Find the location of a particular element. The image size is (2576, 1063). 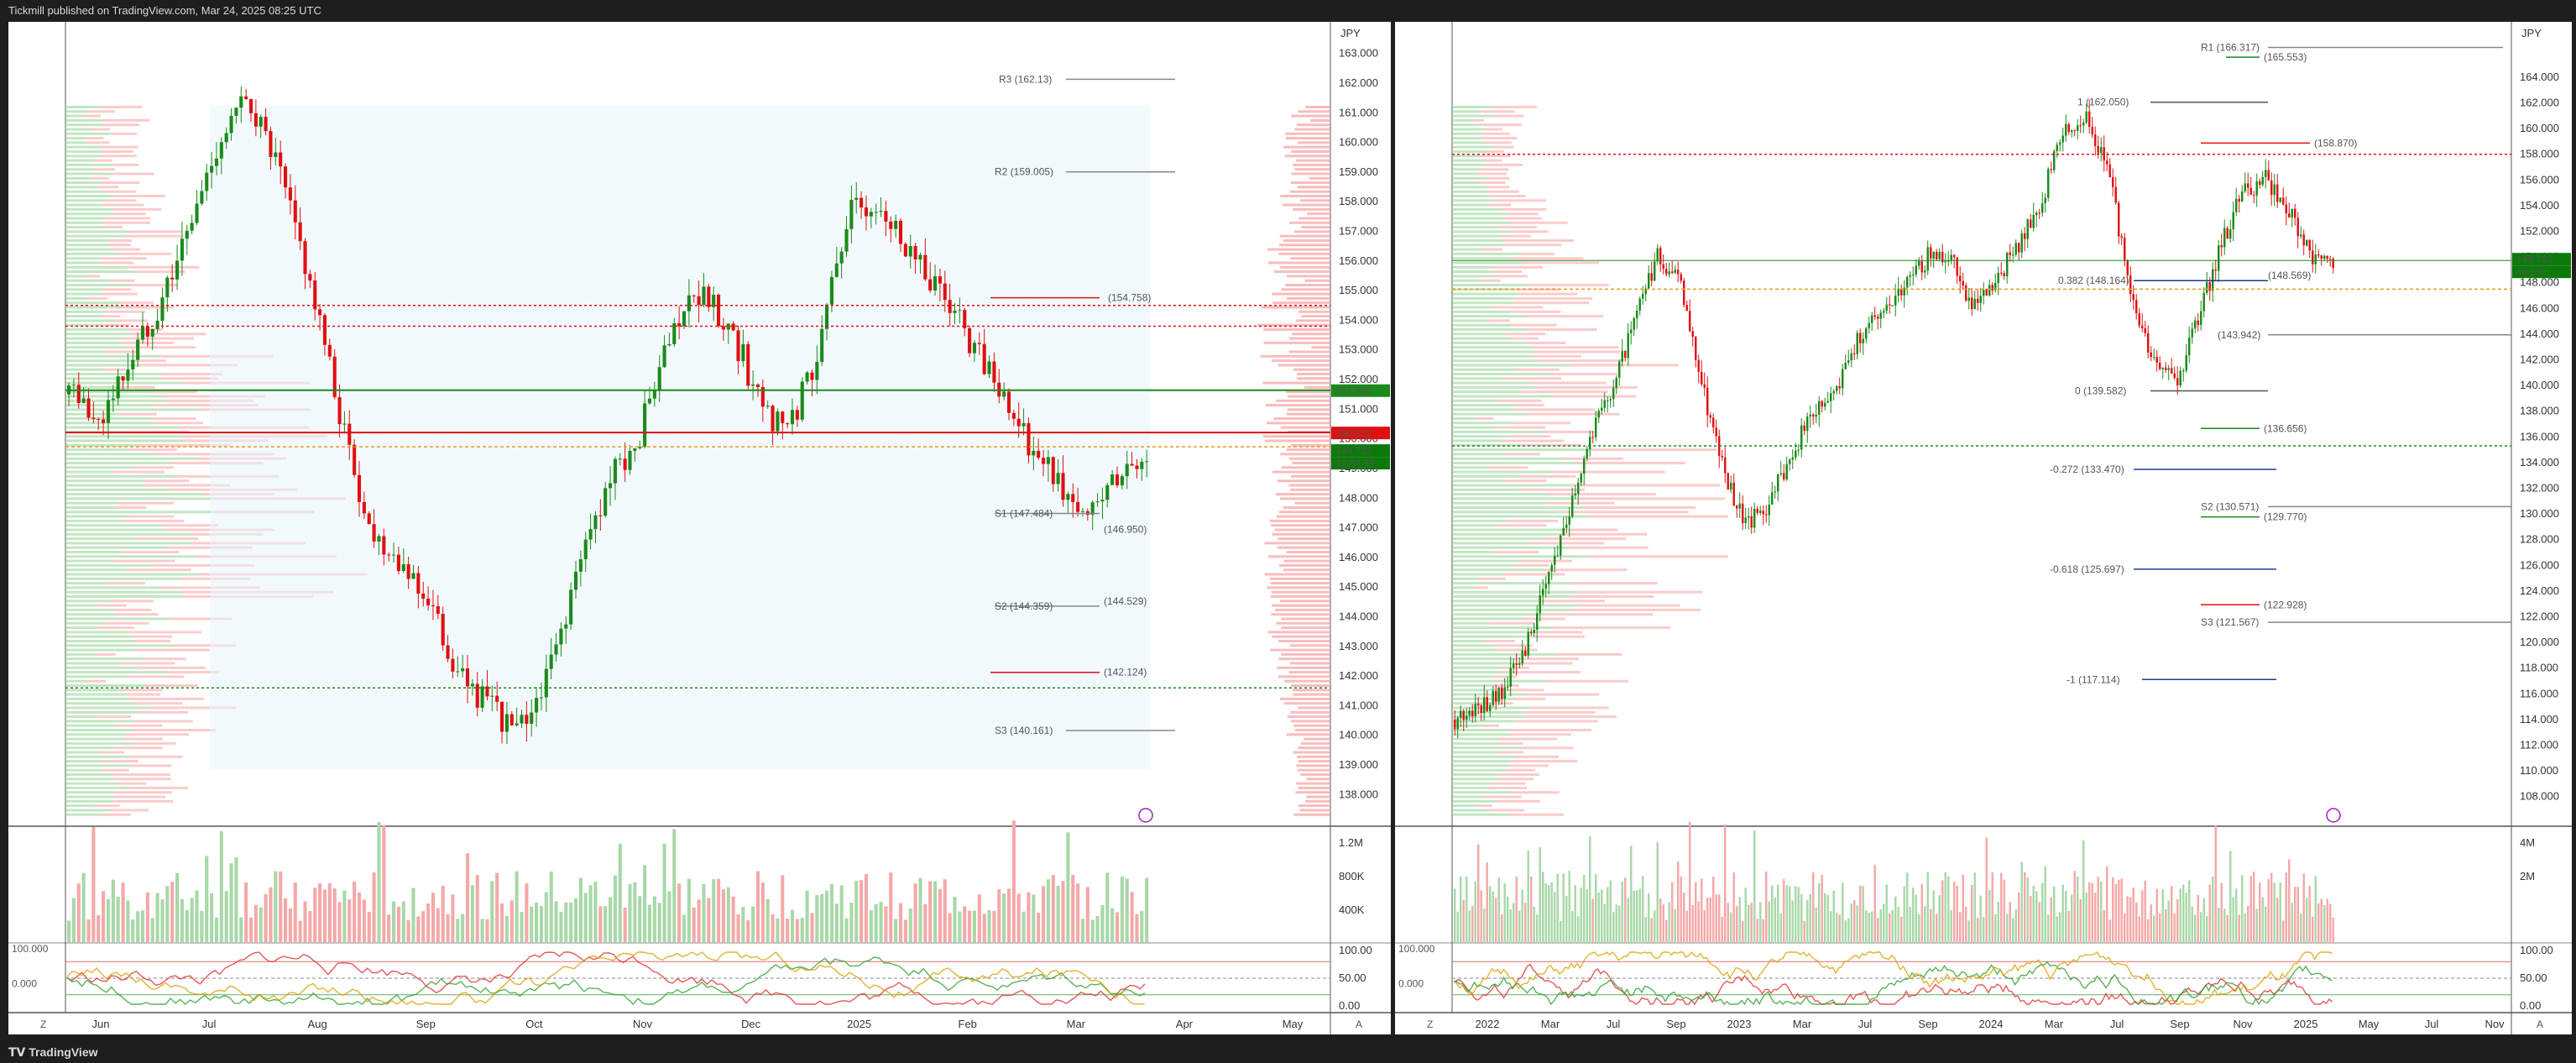

price-badge-text: 4d 13h is located at coordinates (2531, 272).